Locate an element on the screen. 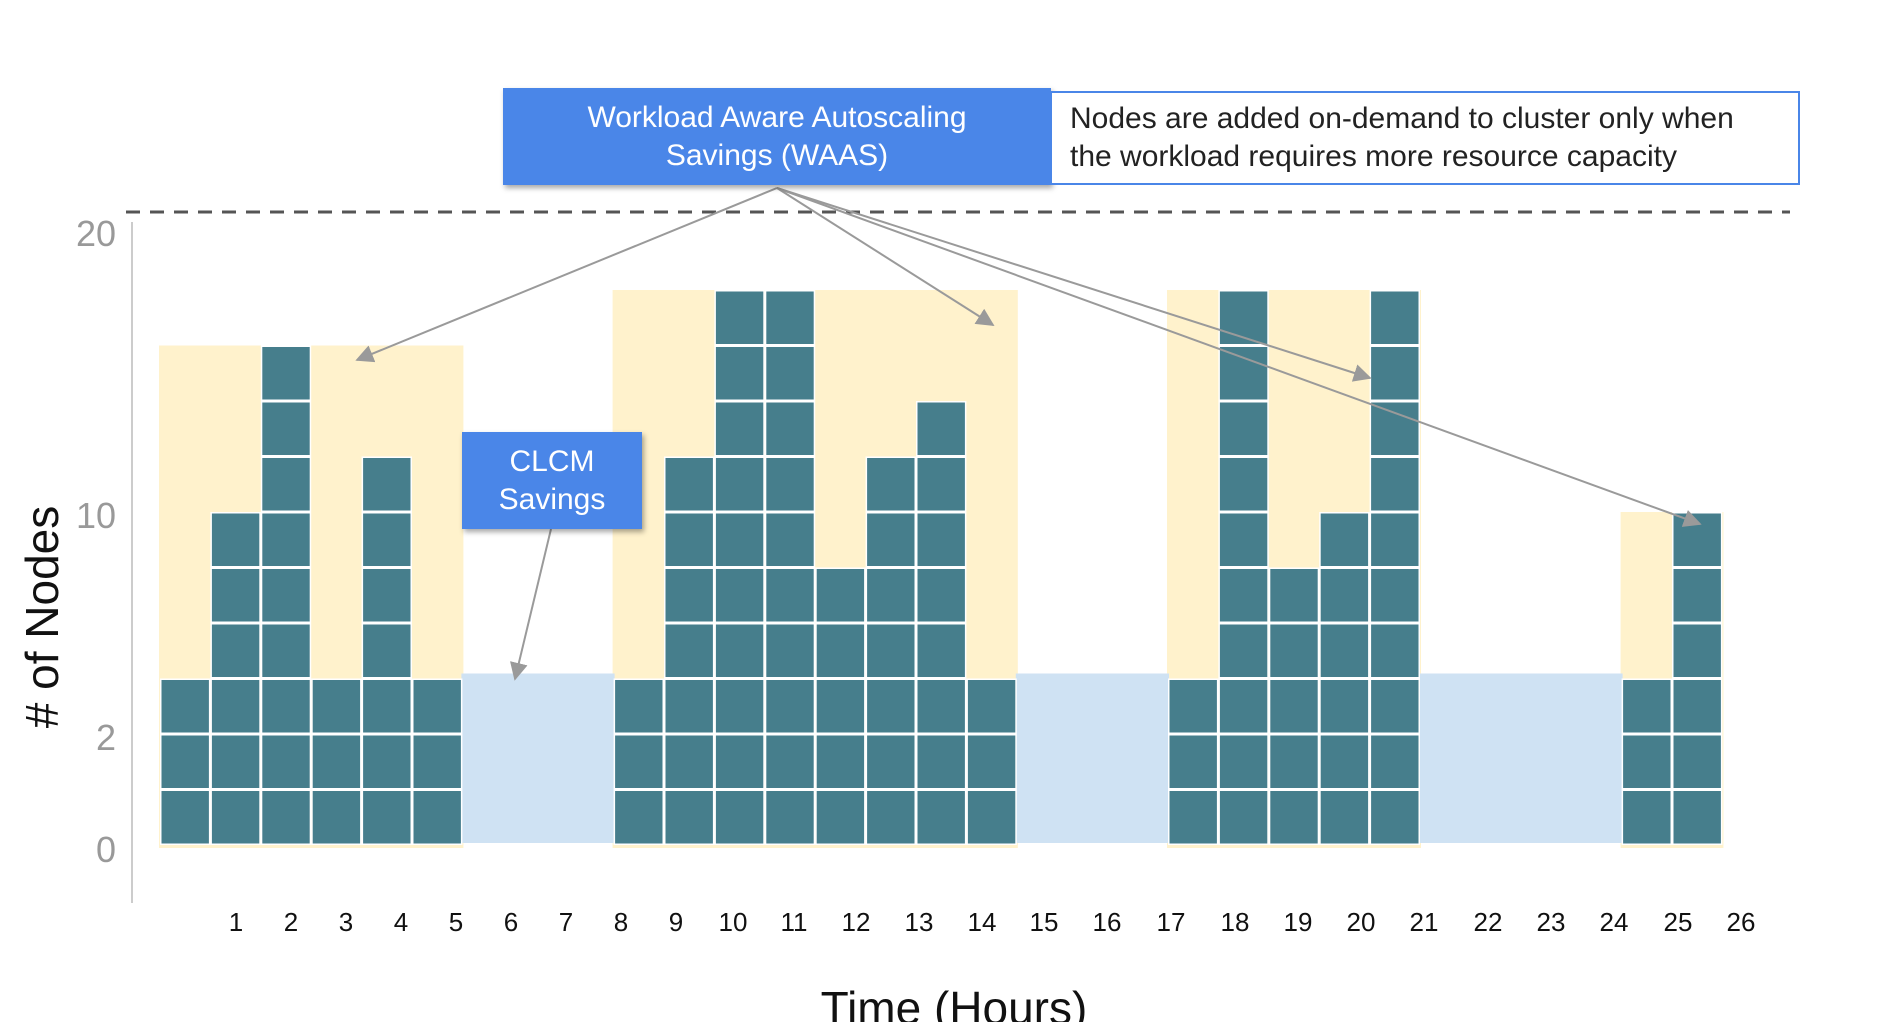 The height and width of the screenshot is (1022, 1884). x-tick-label: 12 is located at coordinates (856, 922).